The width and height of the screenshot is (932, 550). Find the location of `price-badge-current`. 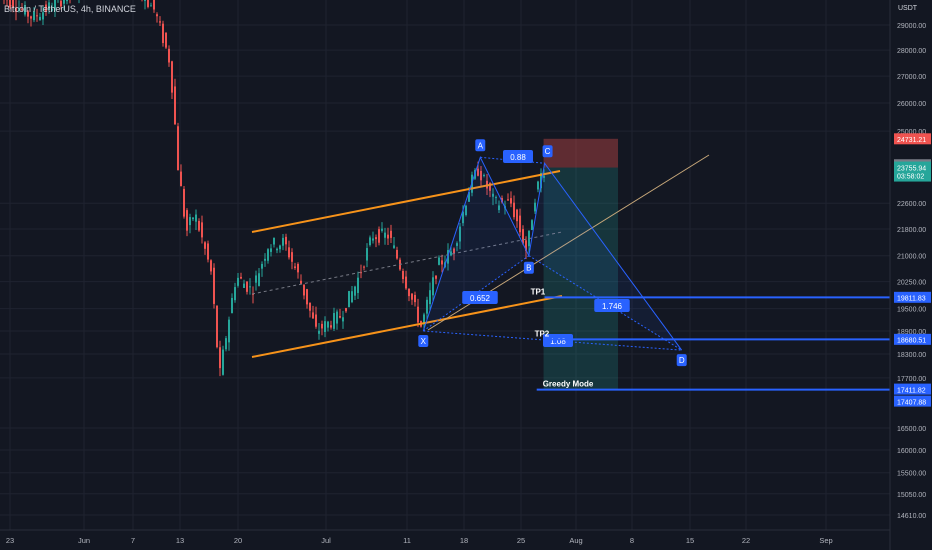

price-badge-current is located at coordinates (912, 171).